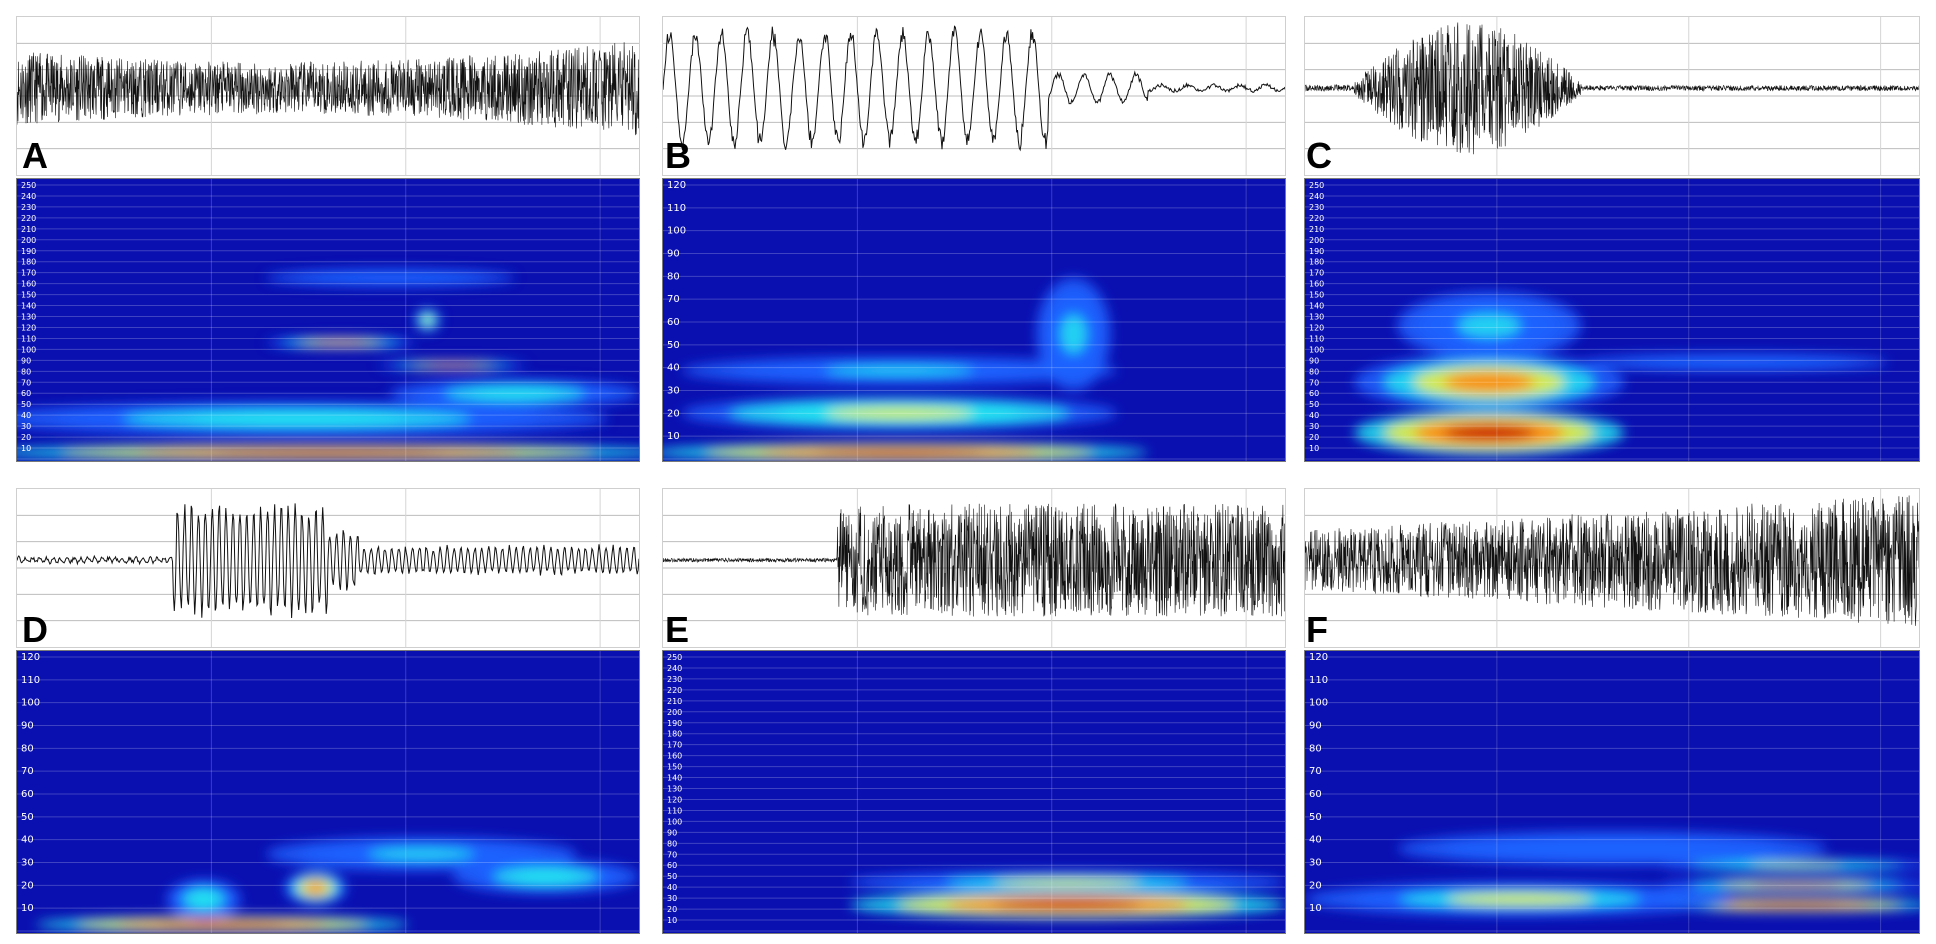 The image size is (1936, 944). Describe the element at coordinates (28, 240) in the screenshot. I see `tick-label: 200` at that location.